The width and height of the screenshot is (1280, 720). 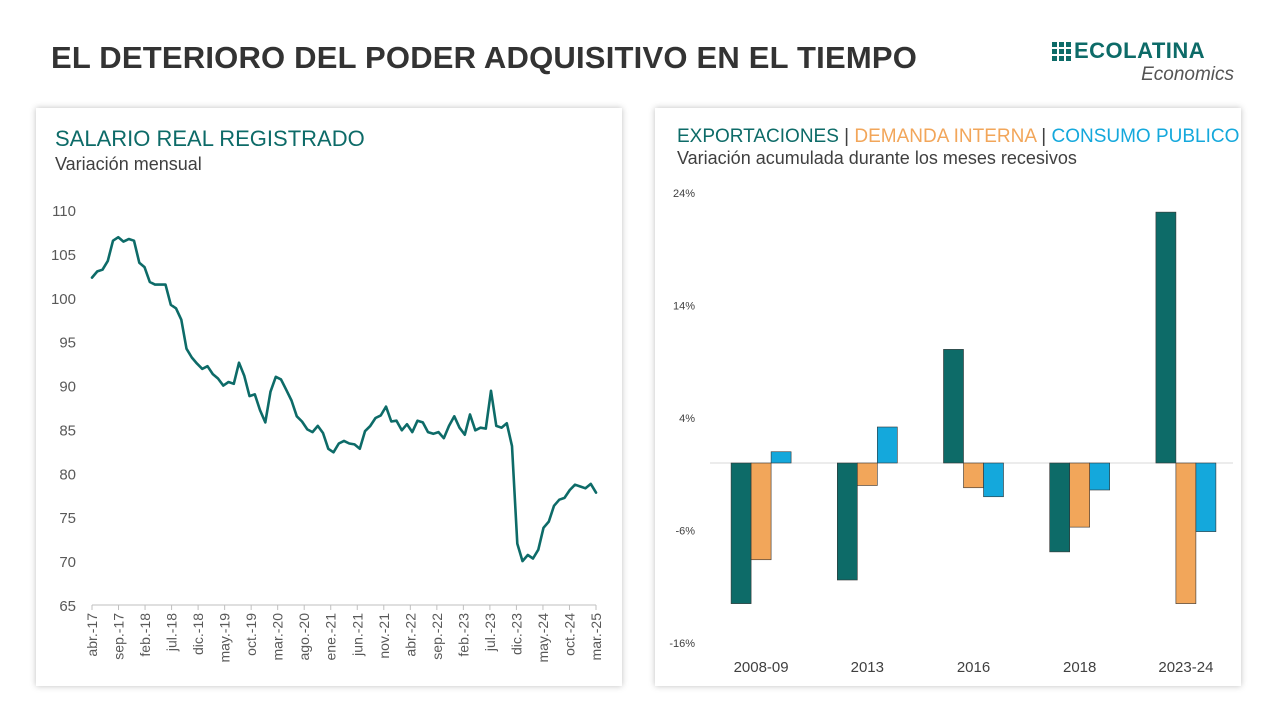 What do you see at coordinates (67, 606) in the screenshot?
I see `y-tick-label: 65` at bounding box center [67, 606].